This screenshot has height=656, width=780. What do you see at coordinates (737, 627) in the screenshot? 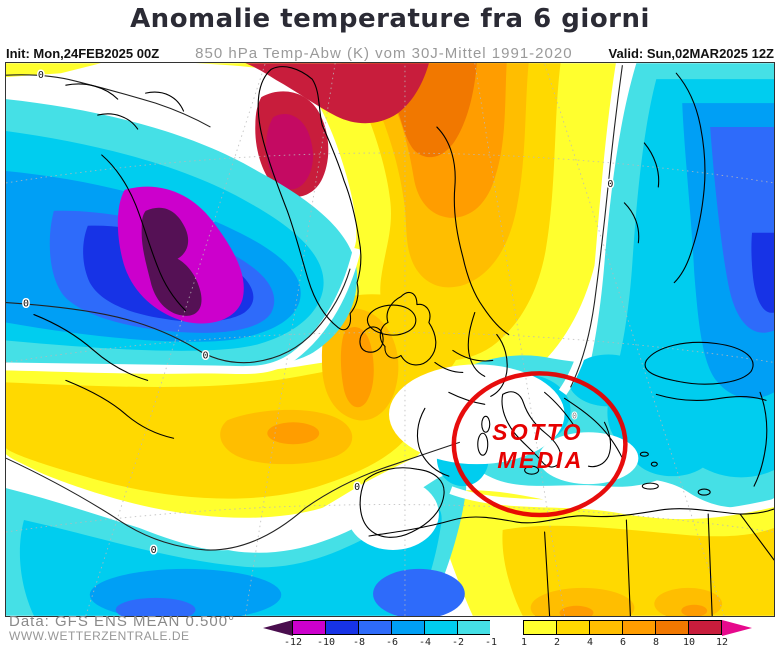
I see `colorbar-right-arrow` at bounding box center [737, 627].